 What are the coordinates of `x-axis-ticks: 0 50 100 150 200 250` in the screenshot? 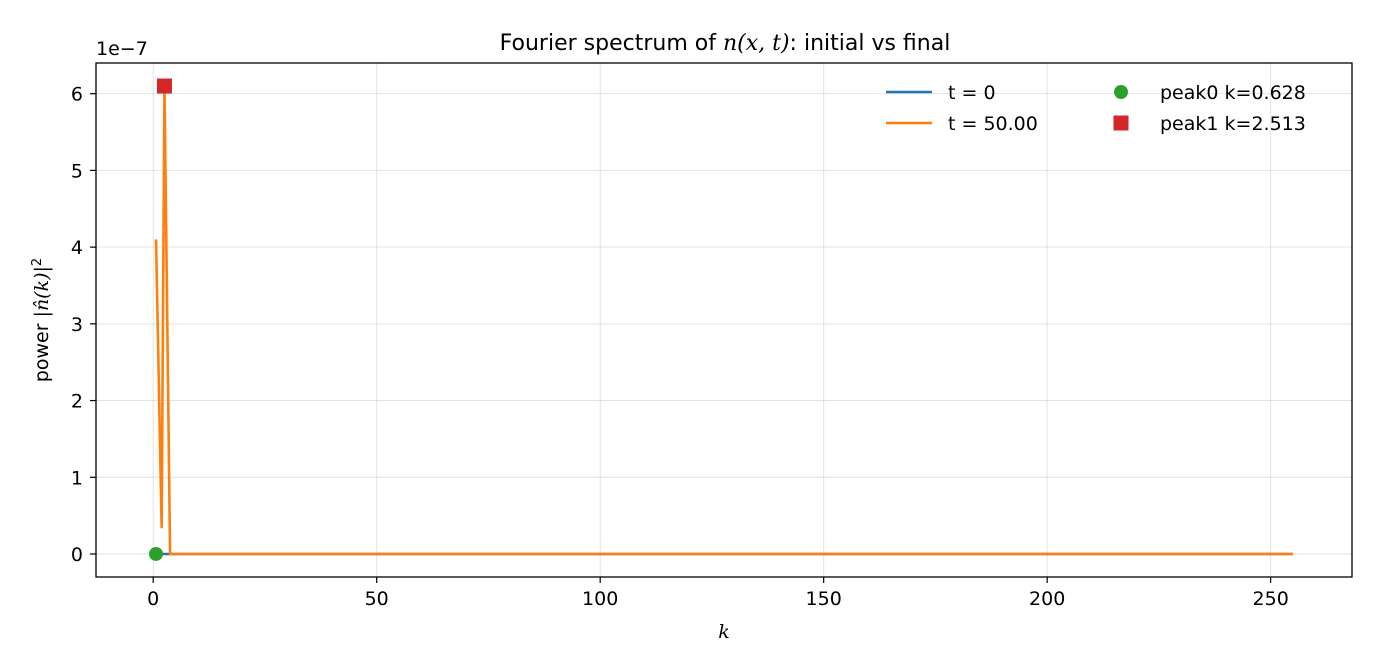 It's located at (718, 593).